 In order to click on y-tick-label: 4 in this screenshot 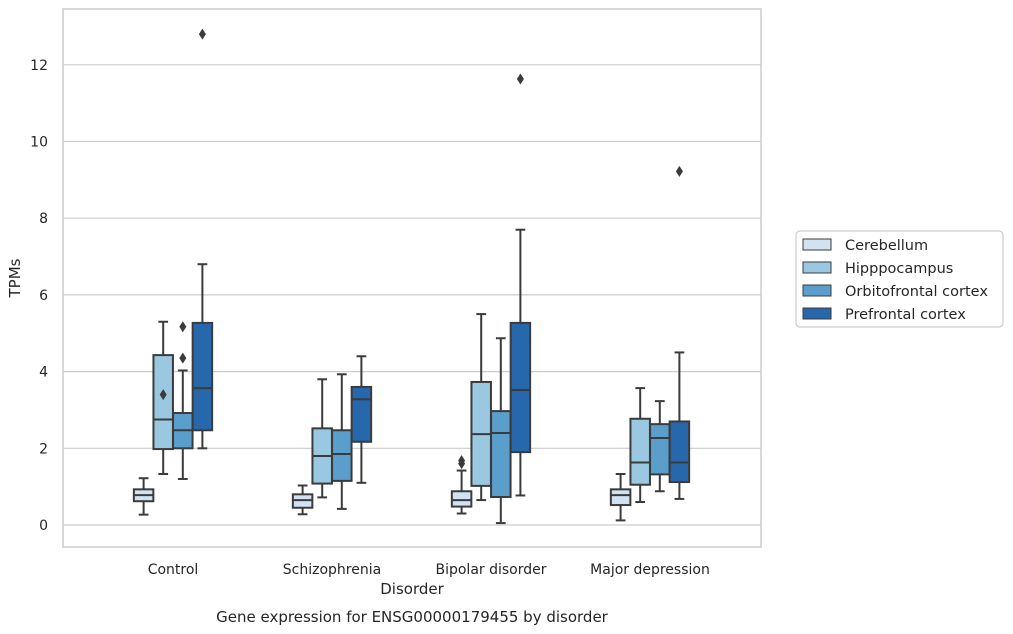, I will do `click(43, 373)`.